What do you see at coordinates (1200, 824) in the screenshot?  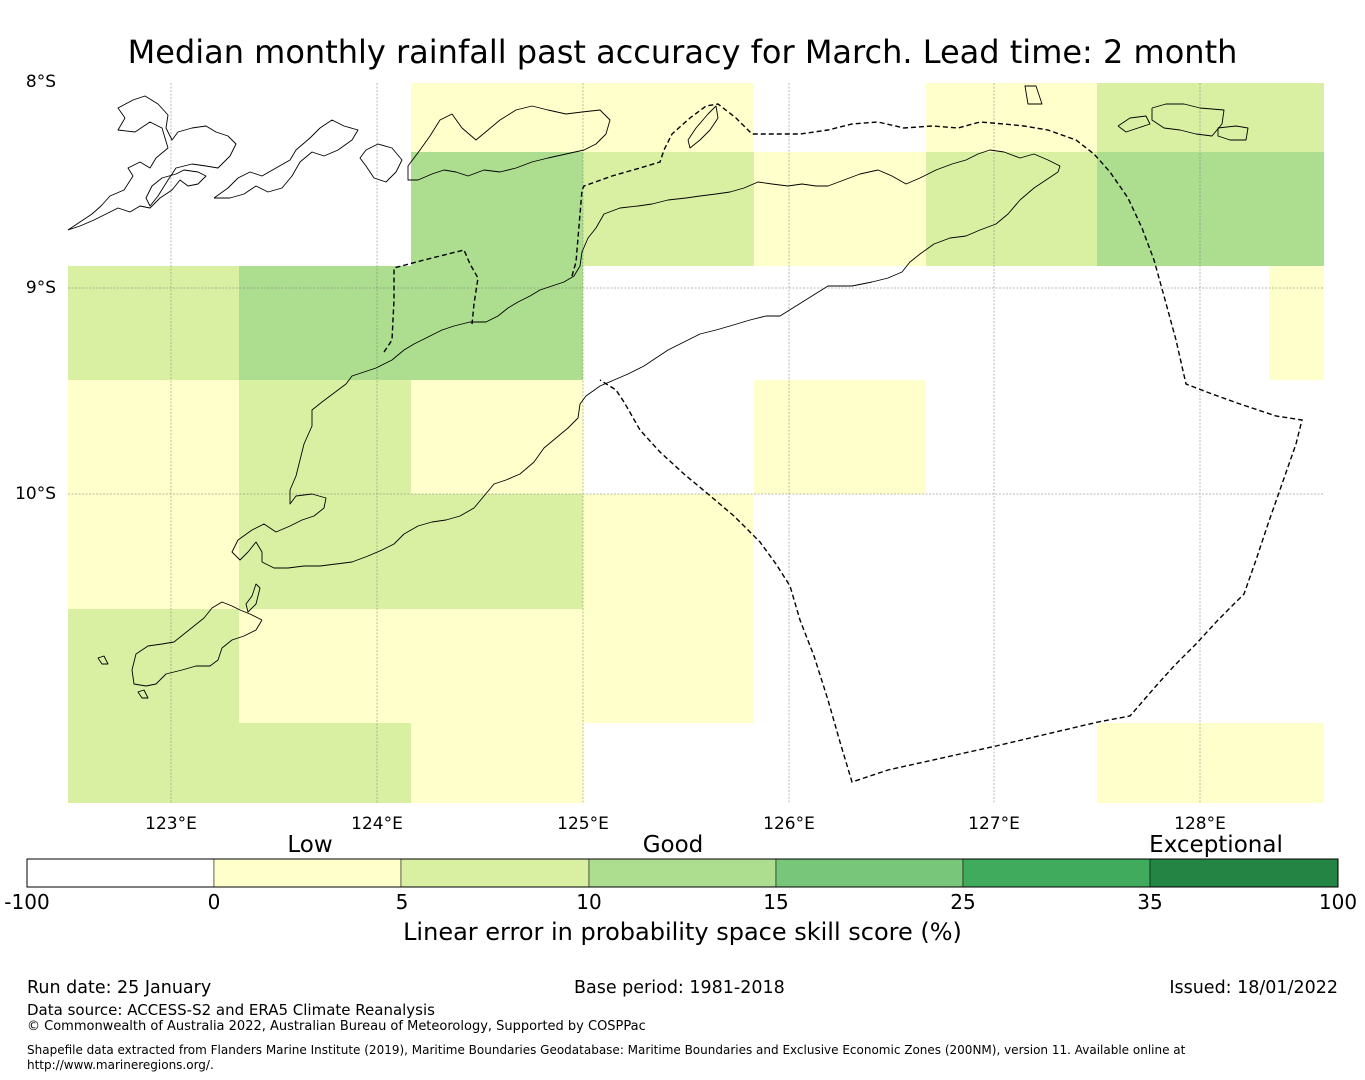 I see `lon-label-128e: 128°E` at bounding box center [1200, 824].